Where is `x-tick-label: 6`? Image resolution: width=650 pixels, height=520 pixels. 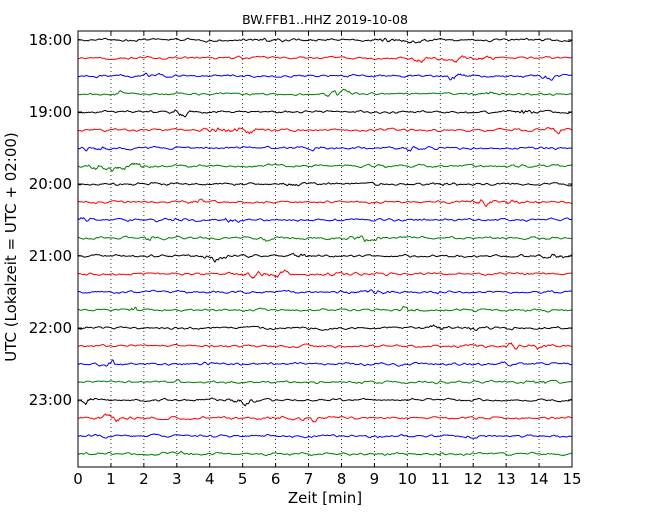
x-tick-label: 6 is located at coordinates (276, 479).